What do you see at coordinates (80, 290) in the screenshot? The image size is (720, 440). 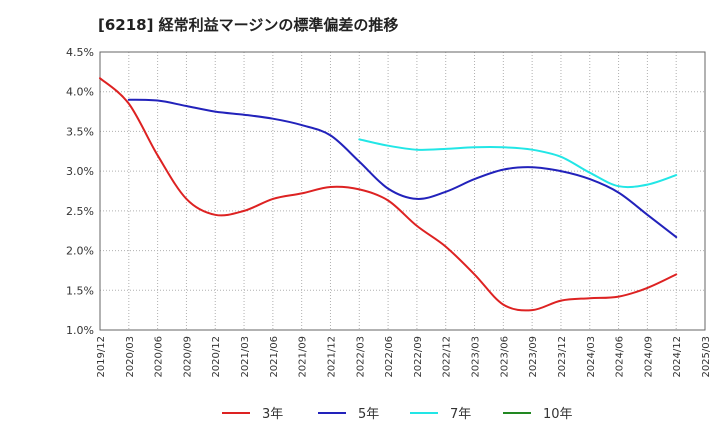 I see `y-tick-label: 1.5%` at bounding box center [80, 290].